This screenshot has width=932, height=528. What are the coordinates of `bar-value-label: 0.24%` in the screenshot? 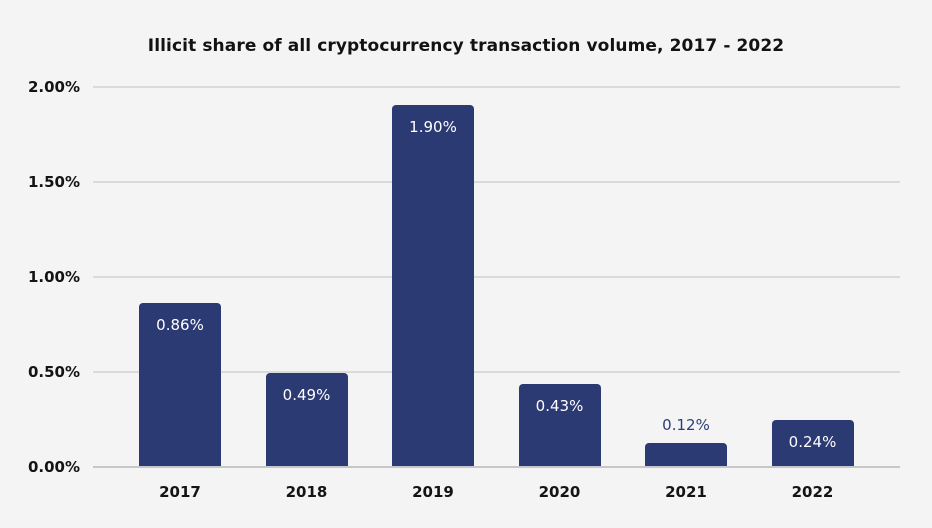 It's located at (812, 442).